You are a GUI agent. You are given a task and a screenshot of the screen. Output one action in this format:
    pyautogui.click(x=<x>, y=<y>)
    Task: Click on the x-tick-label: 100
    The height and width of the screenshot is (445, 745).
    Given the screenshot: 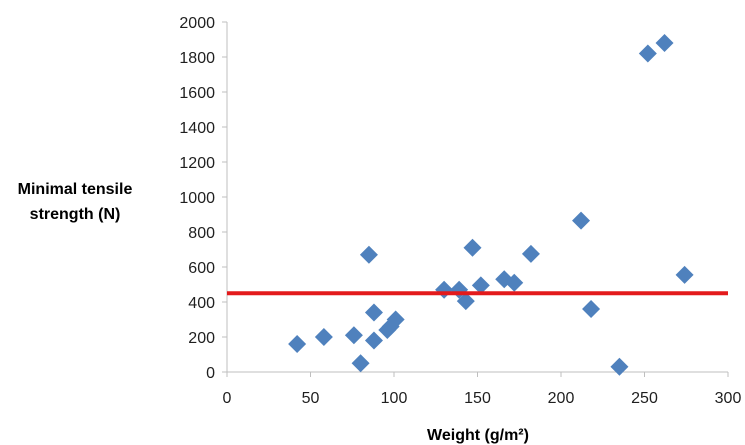 What is the action you would take?
    pyautogui.click(x=394, y=398)
    